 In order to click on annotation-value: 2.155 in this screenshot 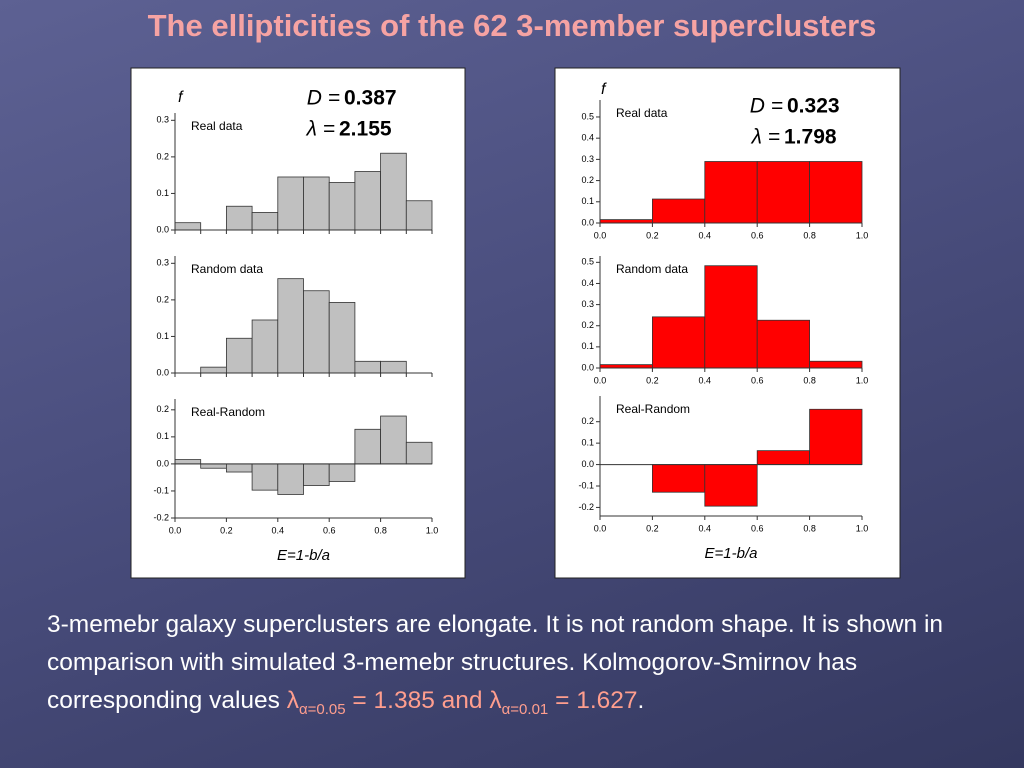, I will do `click(365, 129)`.